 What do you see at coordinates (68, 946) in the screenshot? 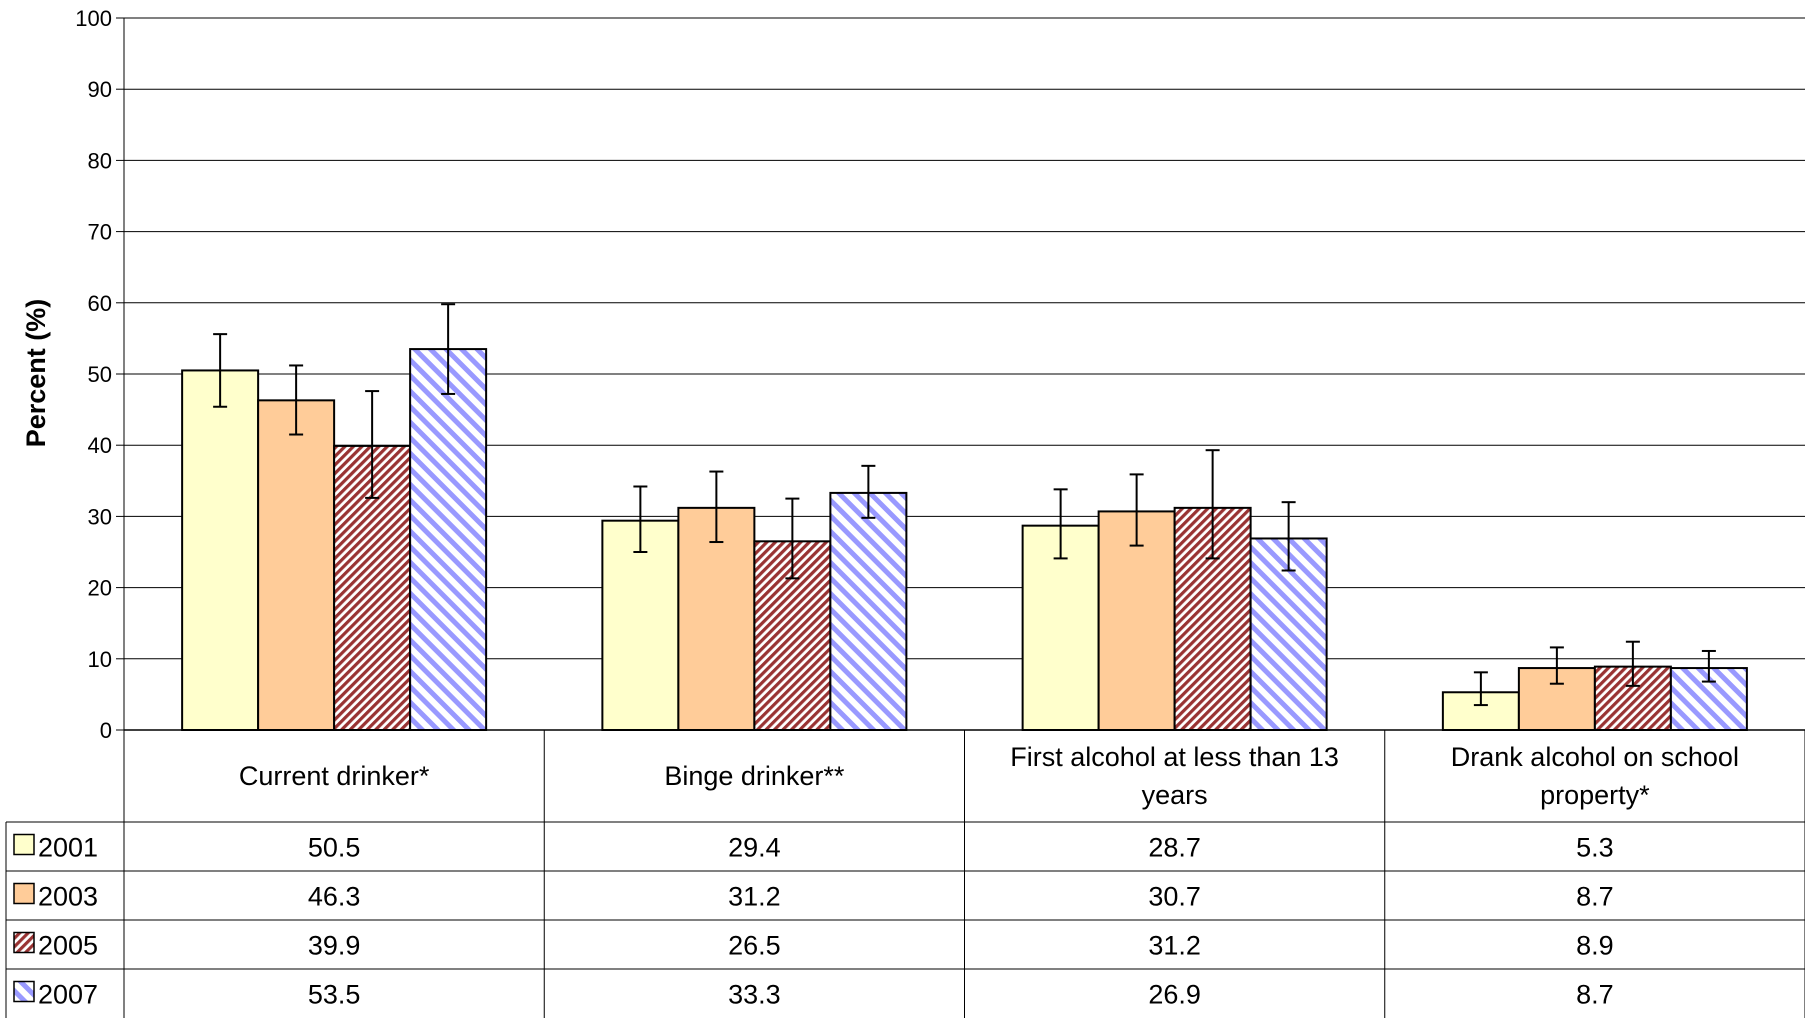
I see `legend-label: 2005` at bounding box center [68, 946].